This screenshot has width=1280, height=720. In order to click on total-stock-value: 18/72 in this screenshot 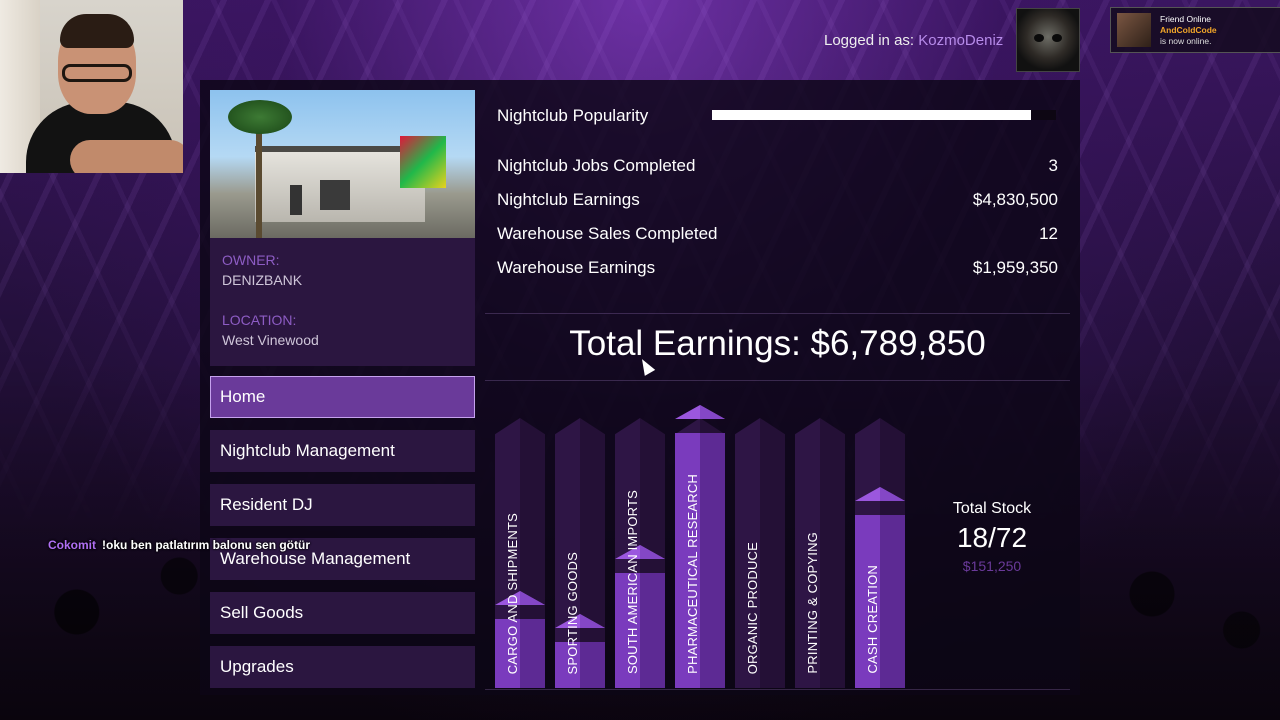, I will do `click(992, 537)`.